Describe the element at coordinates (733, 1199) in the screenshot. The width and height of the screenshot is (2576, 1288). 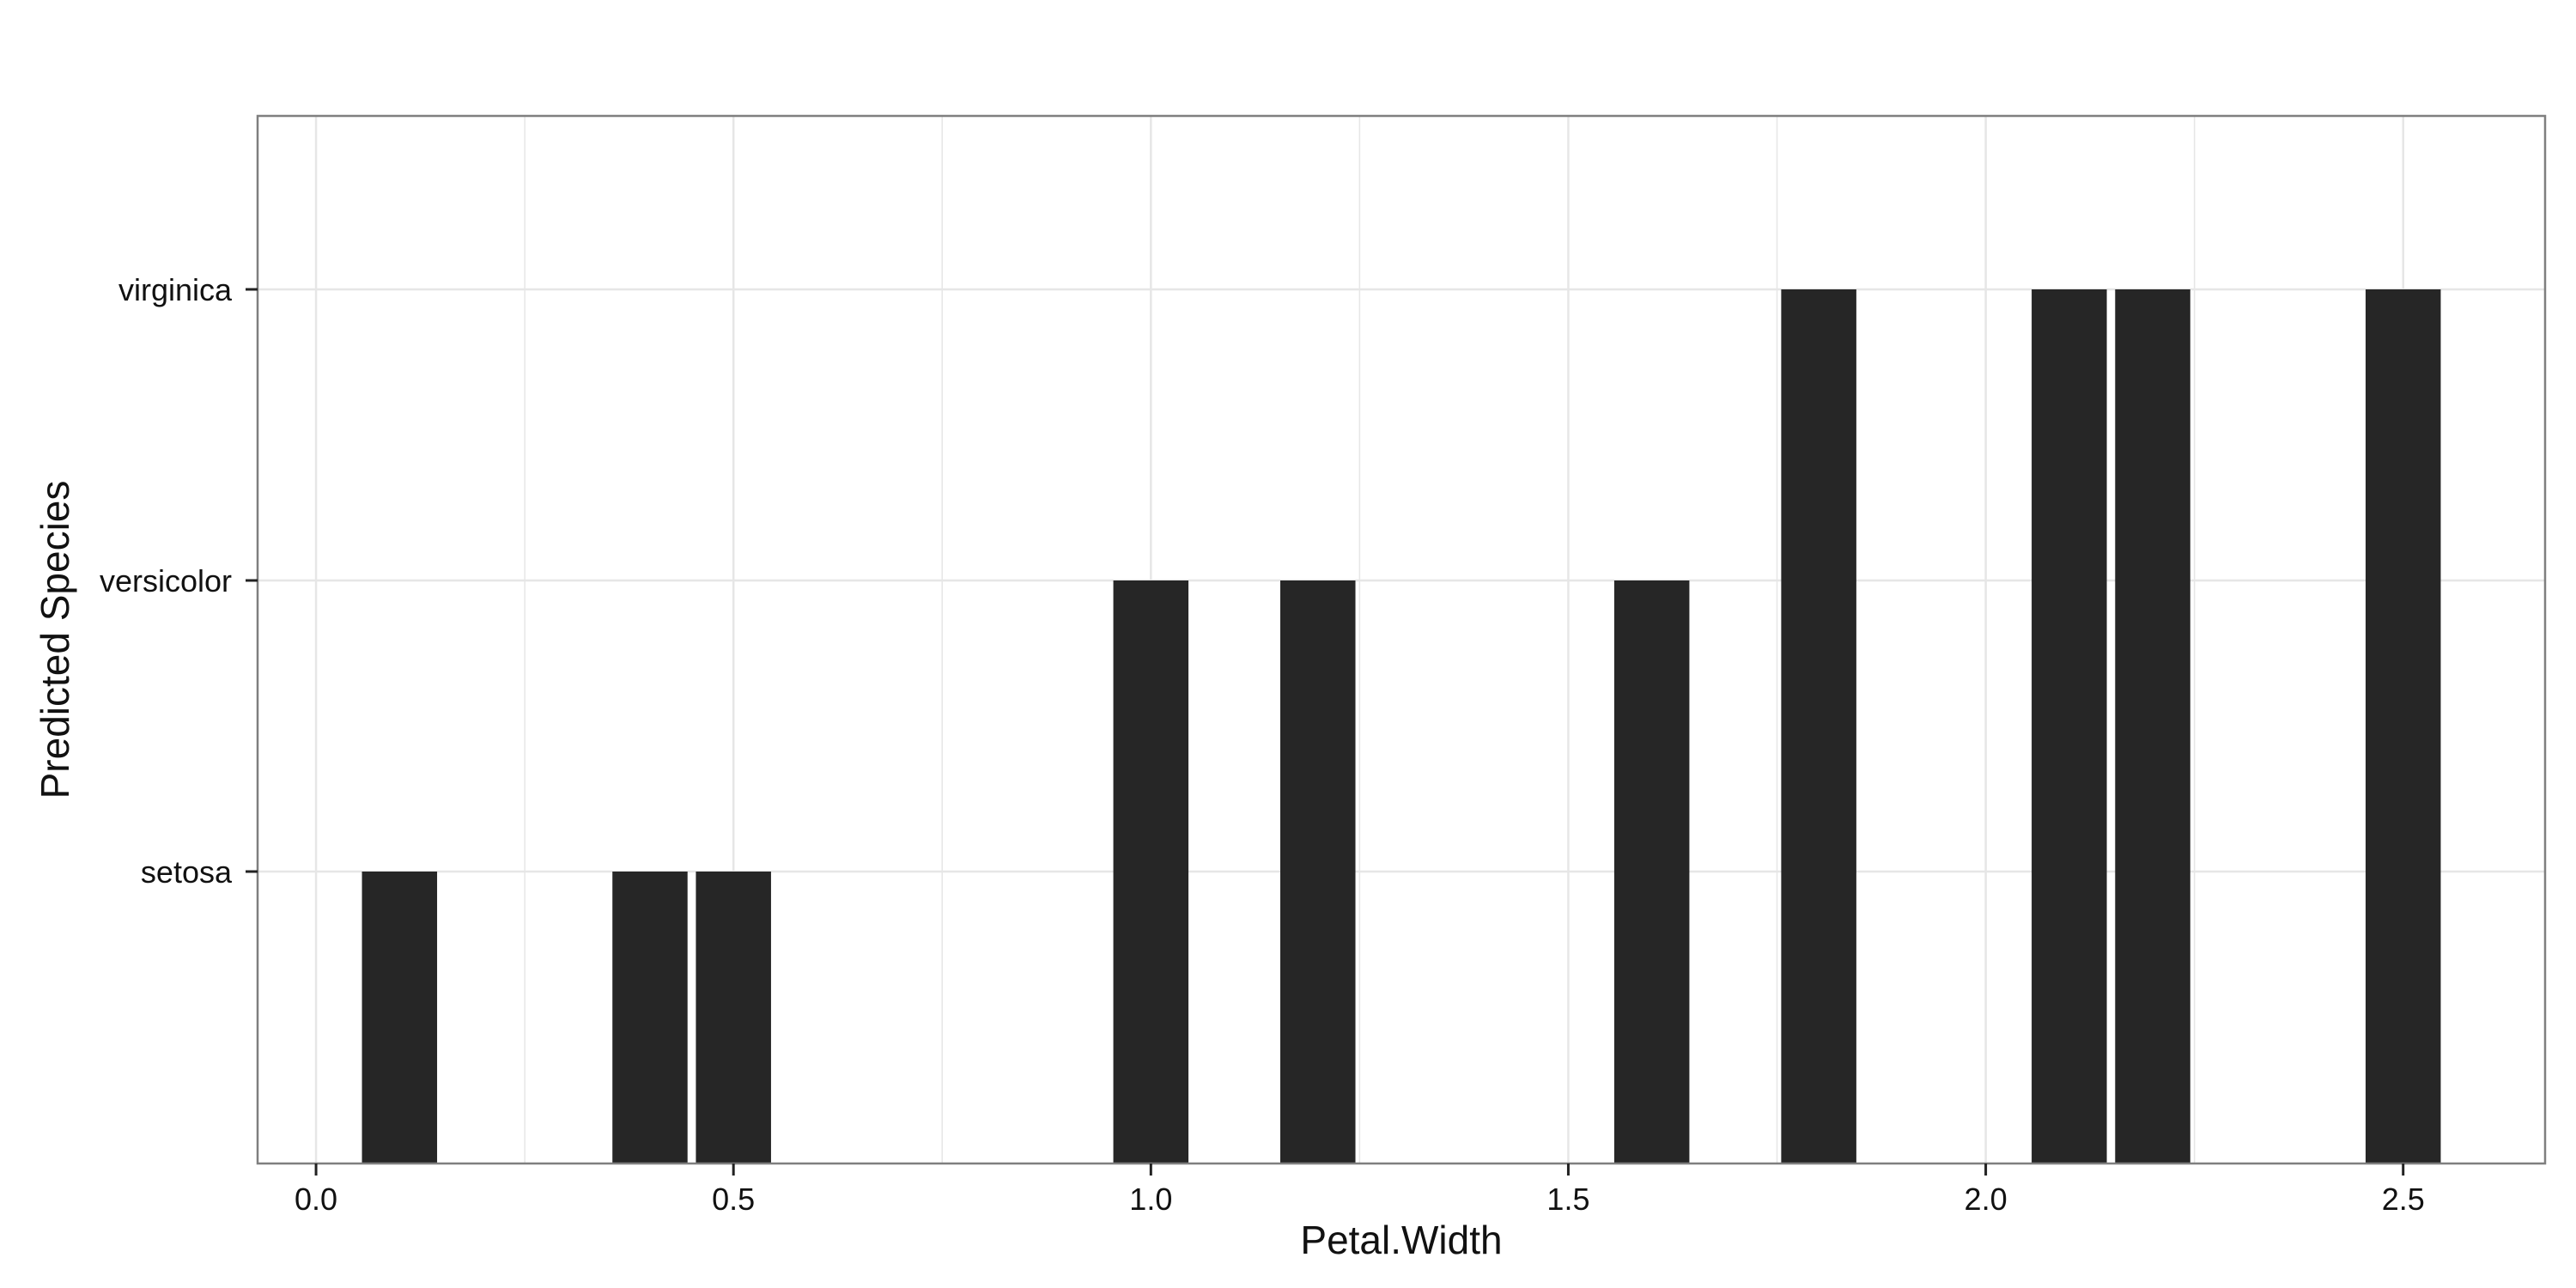
I see `x-tick-label: 0.5` at that location.